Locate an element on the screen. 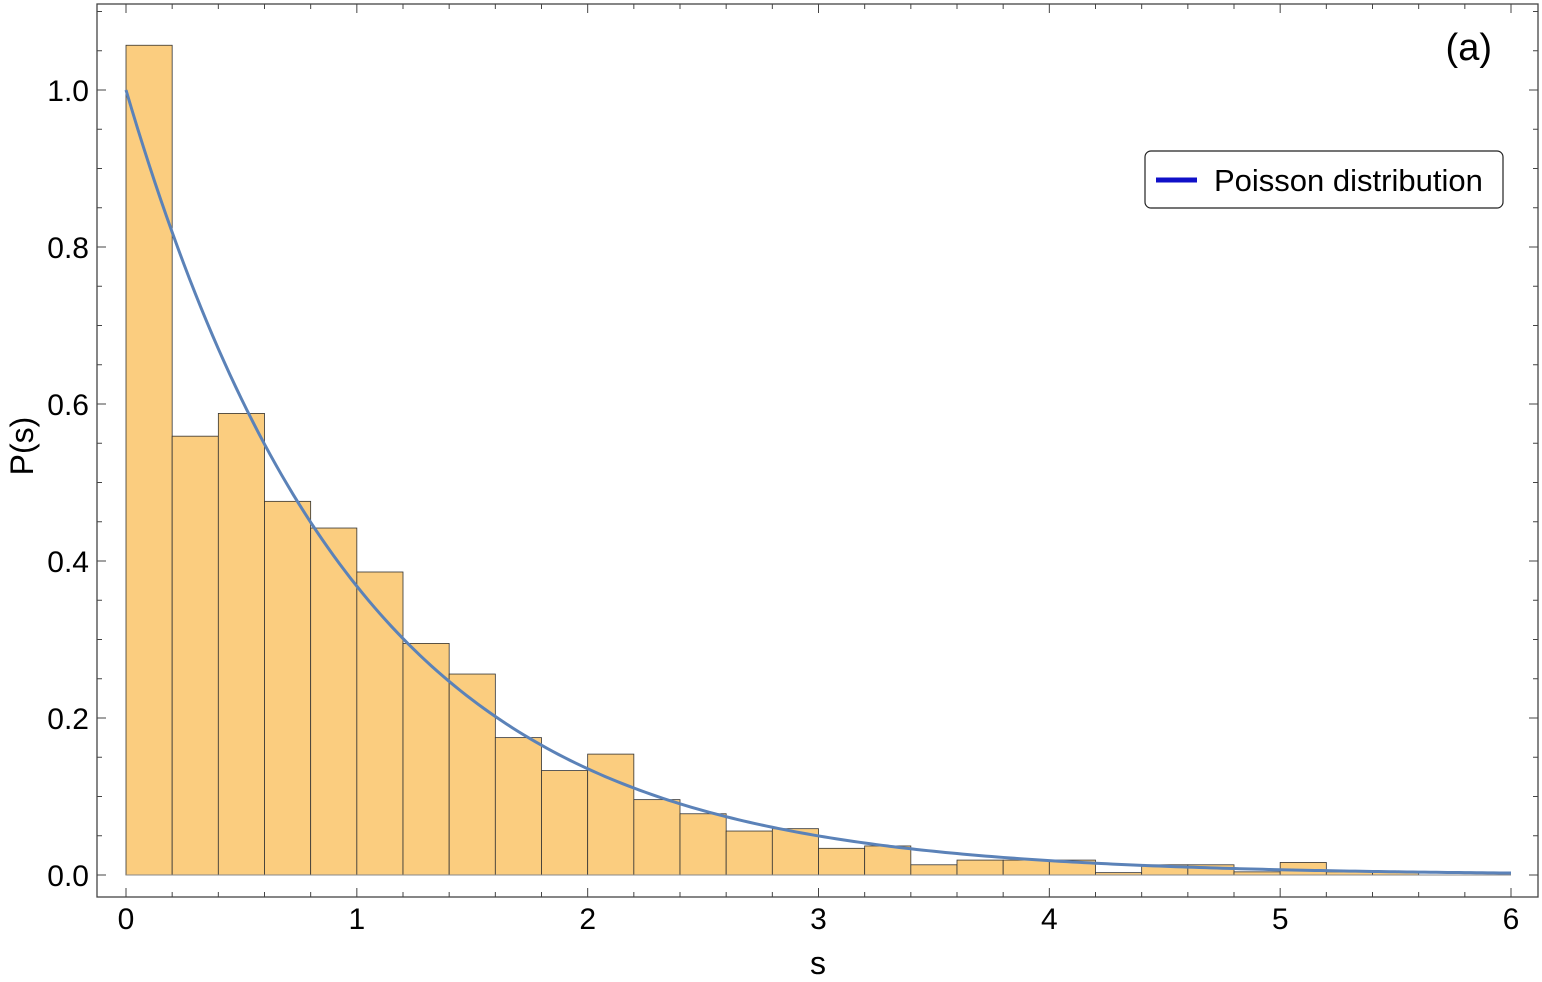 Image resolution: width=1542 pixels, height=982 pixels. x-tick-label: 0 is located at coordinates (126, 919).